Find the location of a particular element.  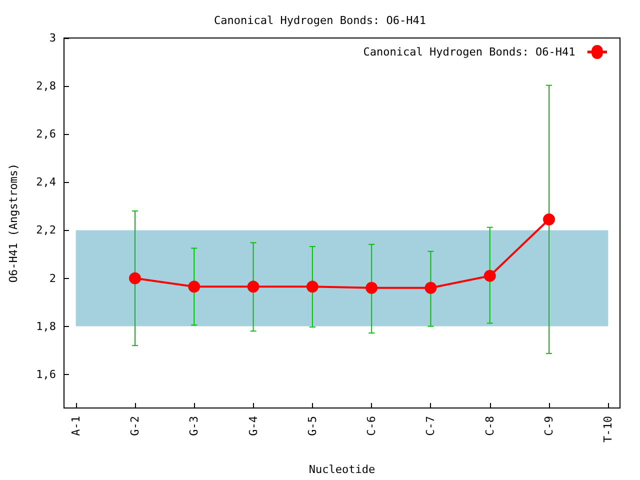

x-tick-label: G-4 is located at coordinates (253, 426).